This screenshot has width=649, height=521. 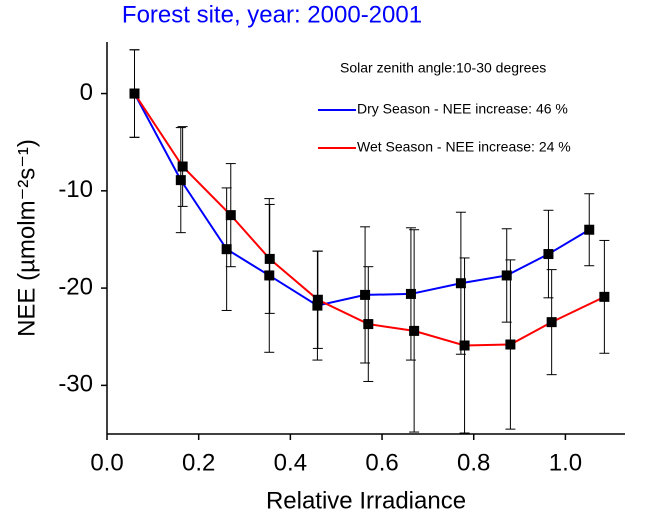 What do you see at coordinates (26, 238) in the screenshot?
I see `y-axis-label: NEE (µmolm⁻²s⁻¹)` at bounding box center [26, 238].